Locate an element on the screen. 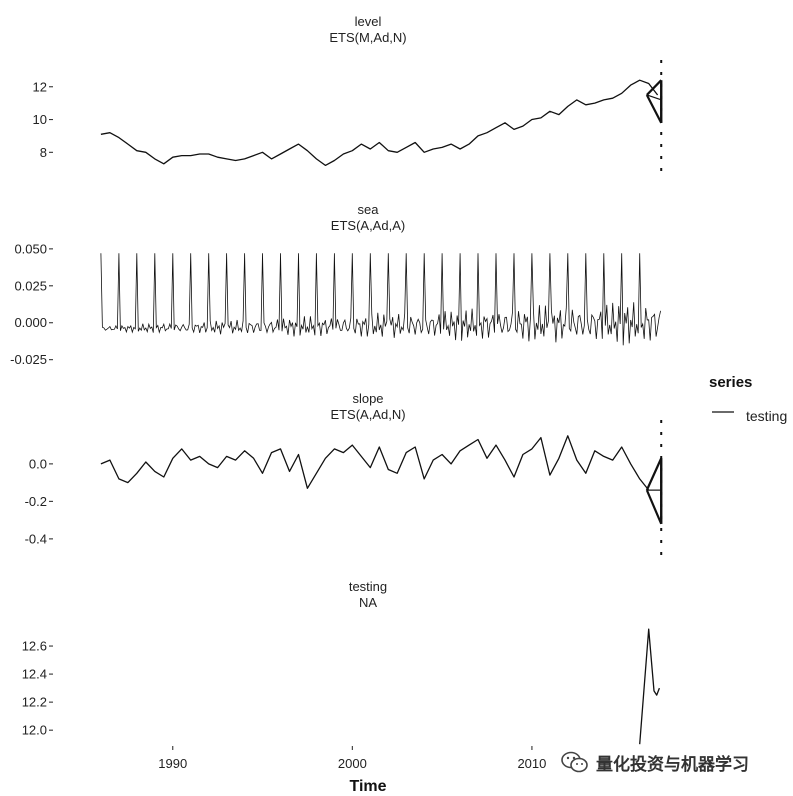  legend: series testing is located at coordinates (748, 399).